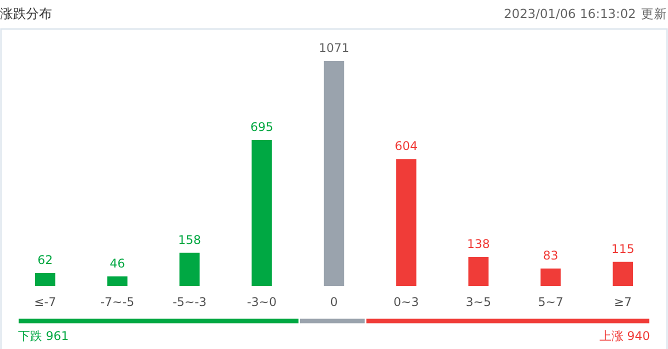 This screenshot has height=349, width=668. What do you see at coordinates (570, 13) in the screenshot?
I see `chart-subtitle: 2023/01/06 16:13:02` at bounding box center [570, 13].